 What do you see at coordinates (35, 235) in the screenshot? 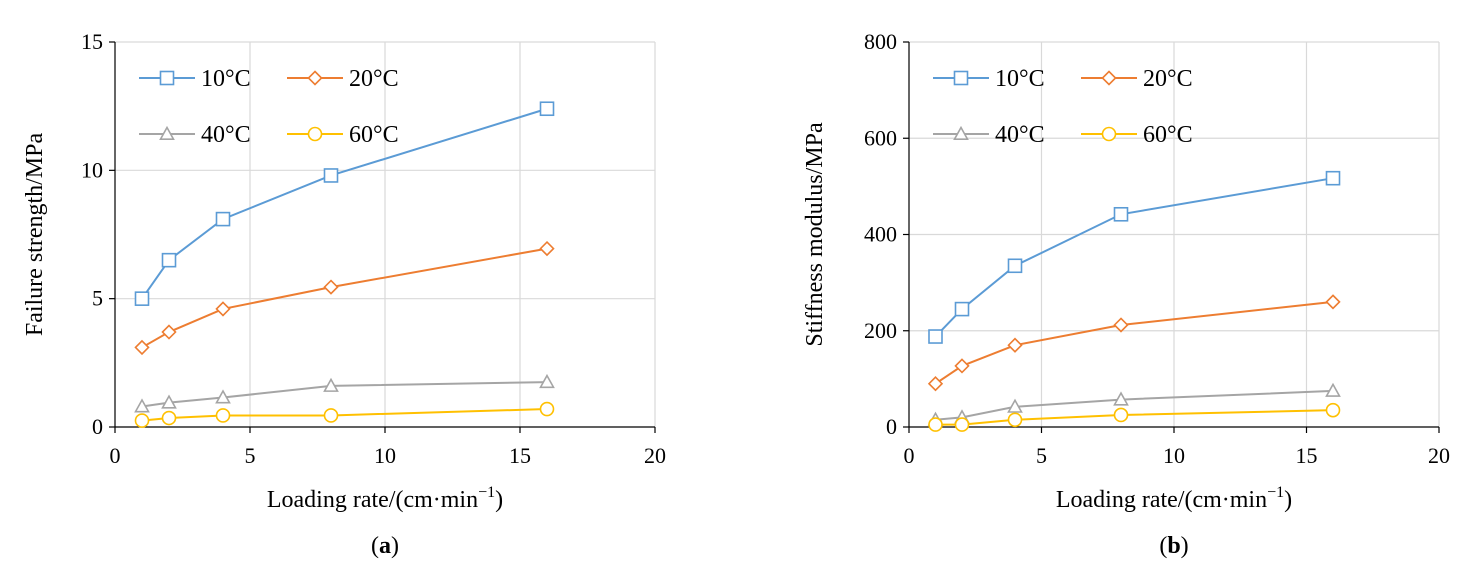
I see `y-axis-title: Failure strength/MPa` at bounding box center [35, 235].